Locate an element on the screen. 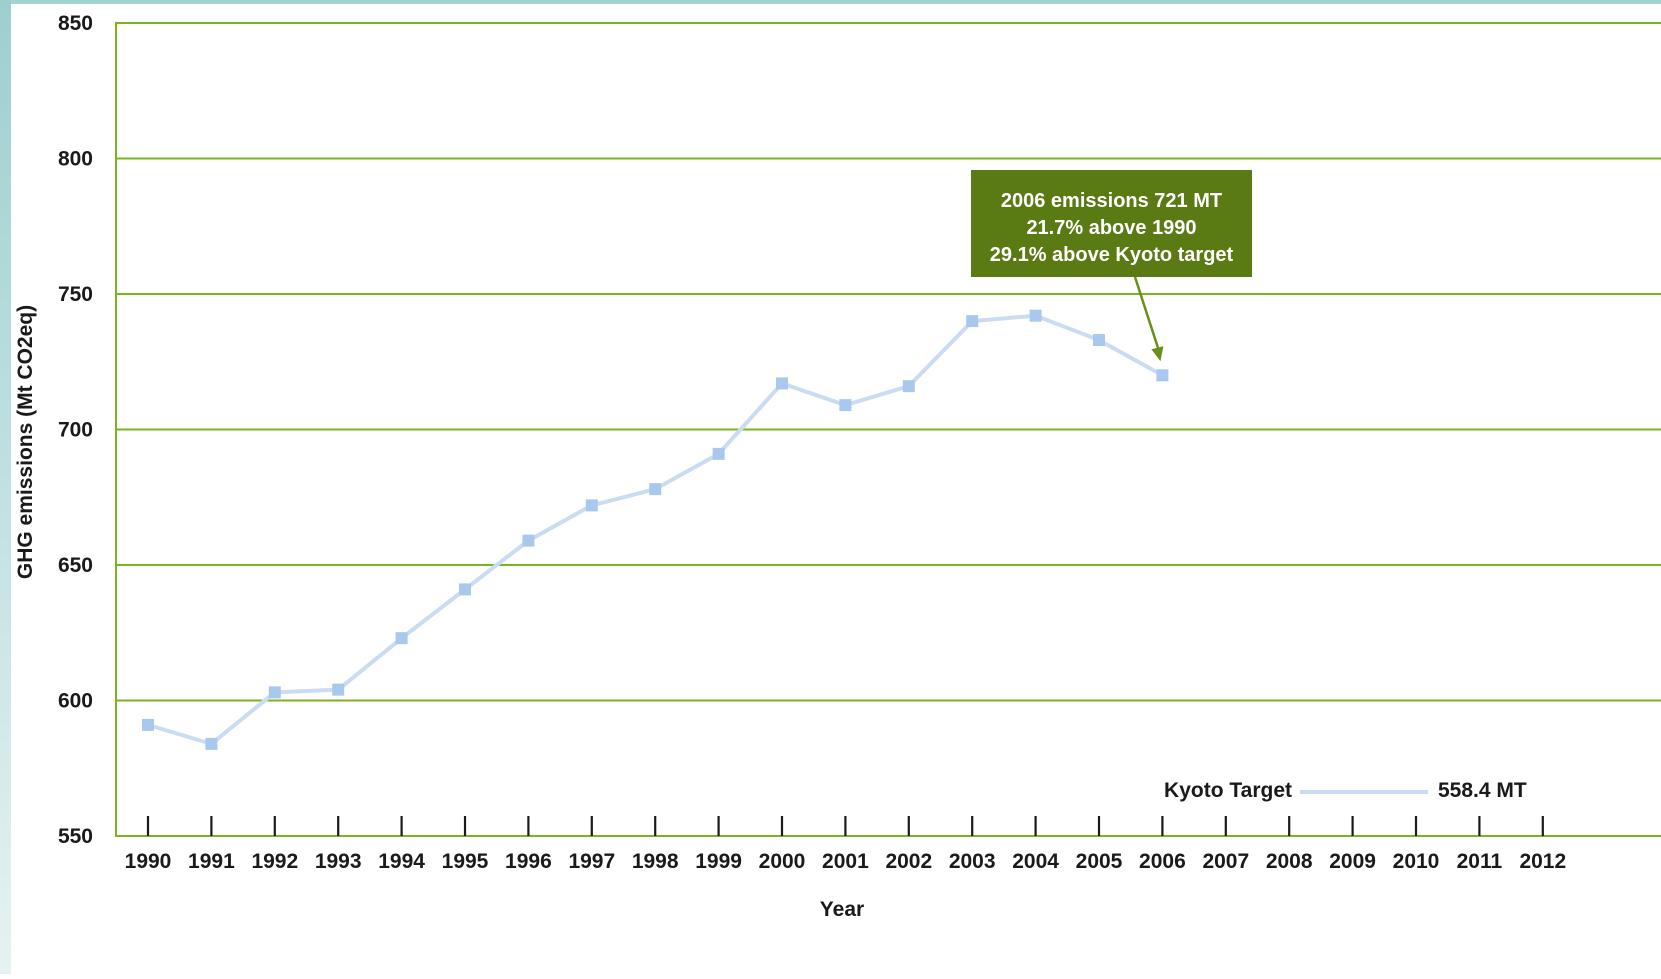 Image resolution: width=1661 pixels, height=979 pixels. x-tick-label: 1991 is located at coordinates (211, 861).